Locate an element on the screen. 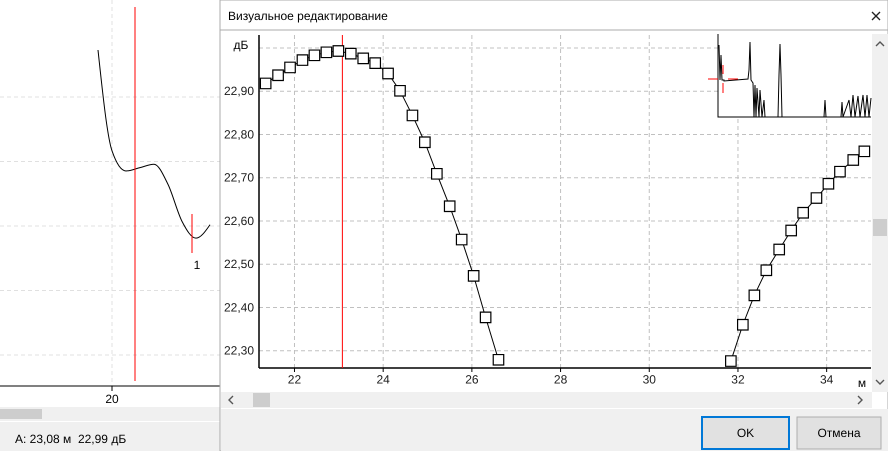  x-tick-label: 26 is located at coordinates (472, 379).